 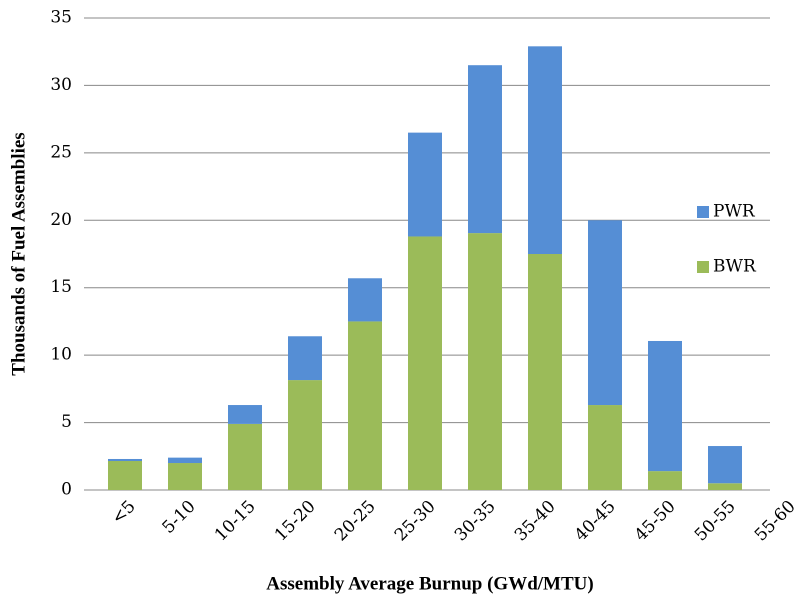 What do you see at coordinates (124, 513) in the screenshot?
I see `x-tick-label: <5` at bounding box center [124, 513].